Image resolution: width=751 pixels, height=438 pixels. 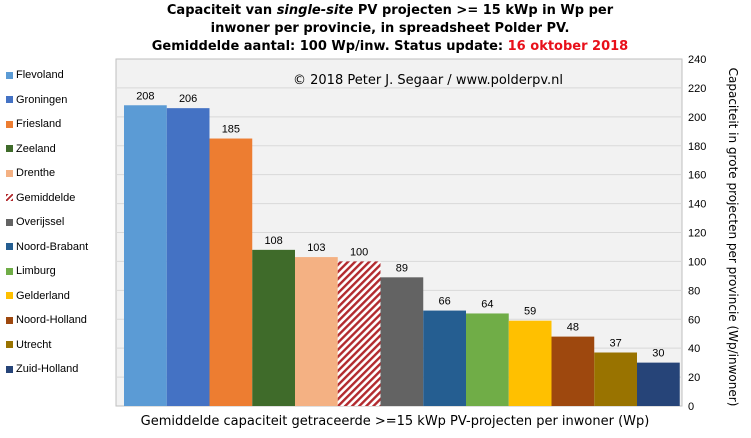 I want to click on legend-item: Noord-Holland, so click(x=46, y=320).